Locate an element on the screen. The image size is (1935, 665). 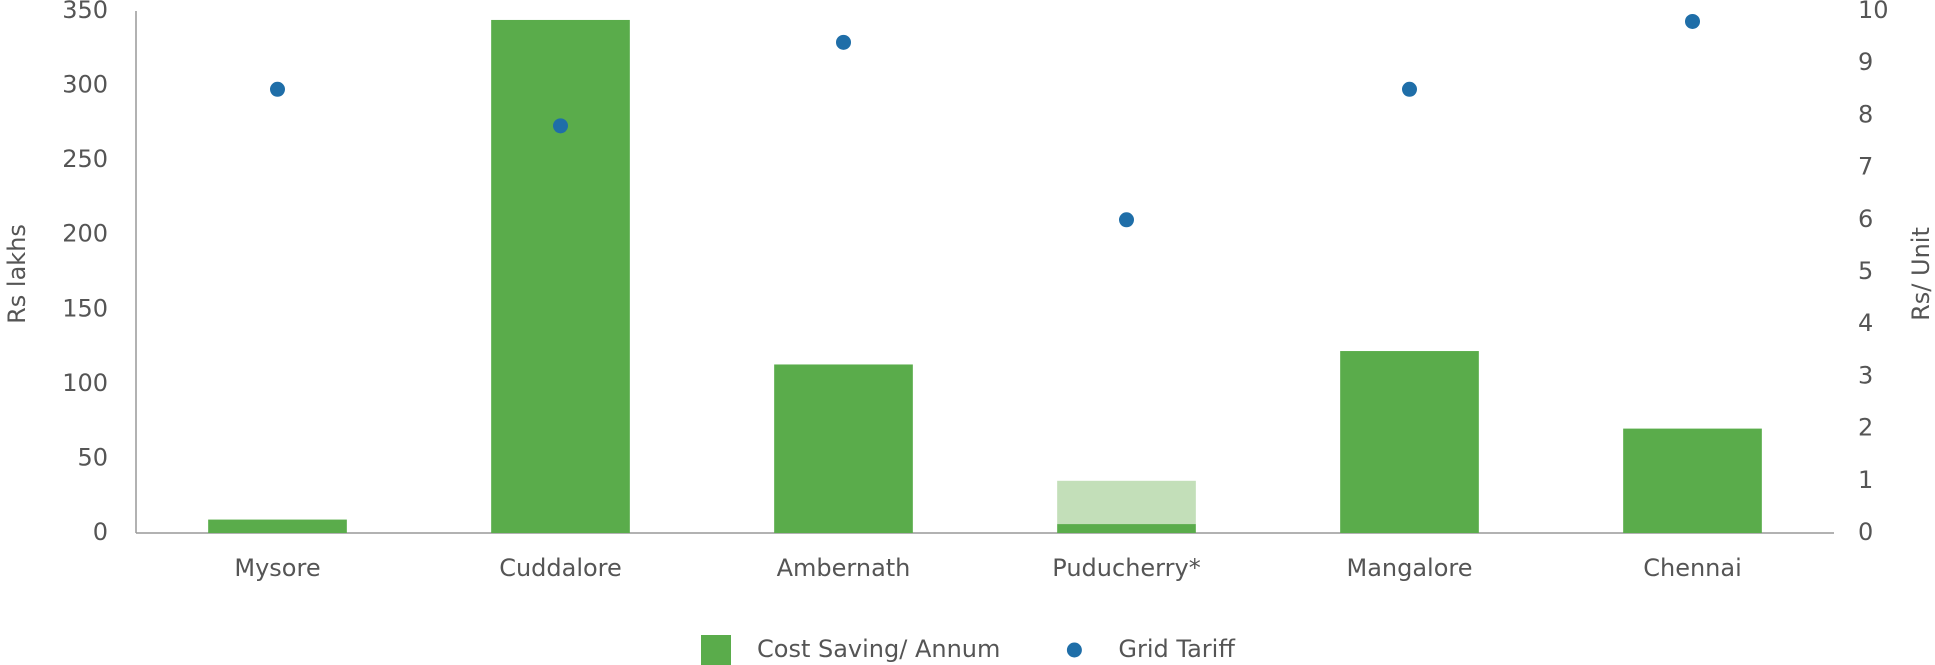
y-tick-label: 200 is located at coordinates (85, 234).